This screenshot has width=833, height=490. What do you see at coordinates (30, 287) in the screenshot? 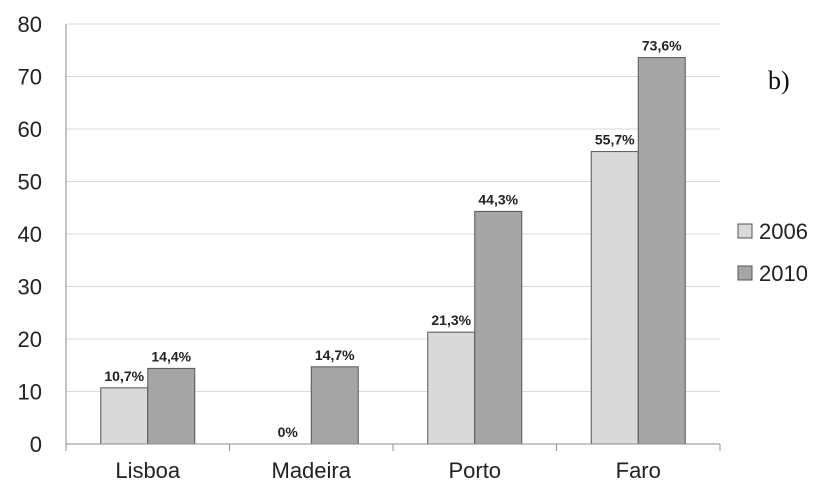
I see `y-tick-label: 30` at bounding box center [30, 287].